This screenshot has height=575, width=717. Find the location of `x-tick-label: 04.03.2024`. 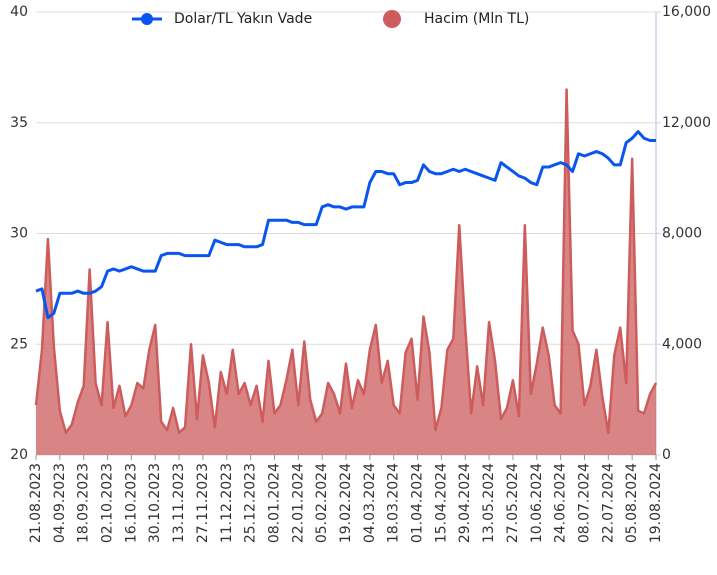

x-tick-label: 04.03.2024 is located at coordinates (370, 503).